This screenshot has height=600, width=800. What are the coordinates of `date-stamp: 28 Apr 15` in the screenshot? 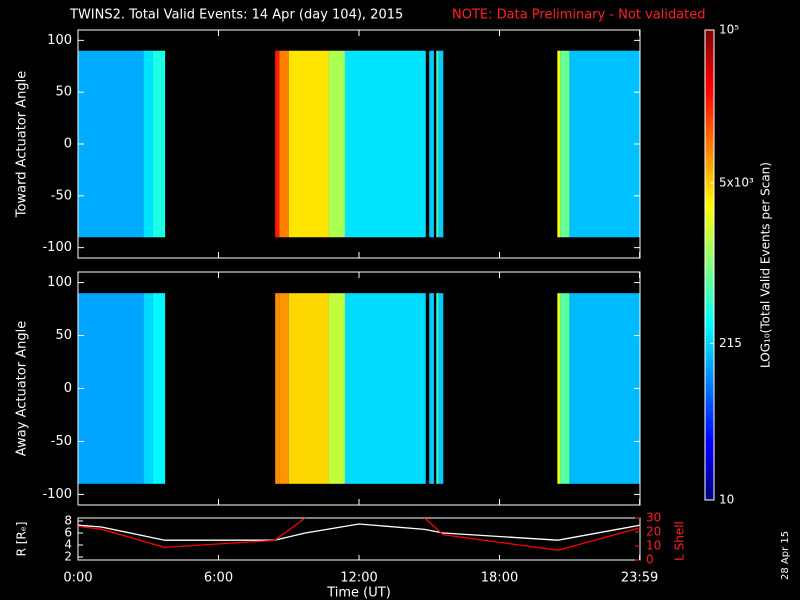 It's located at (785, 555).